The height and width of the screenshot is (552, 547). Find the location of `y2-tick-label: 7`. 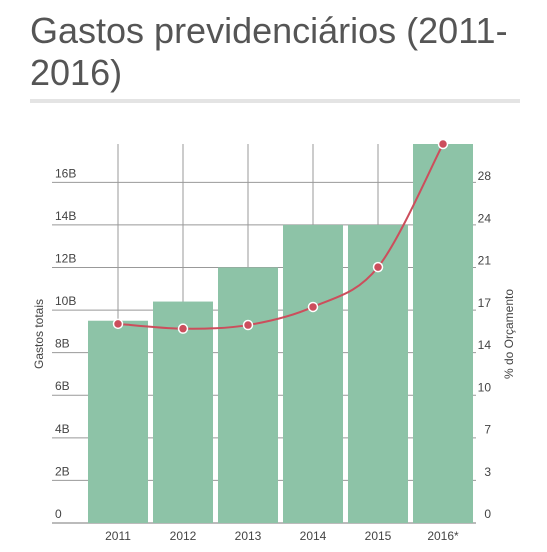

y2-tick-label: 7 is located at coordinates (487, 430).